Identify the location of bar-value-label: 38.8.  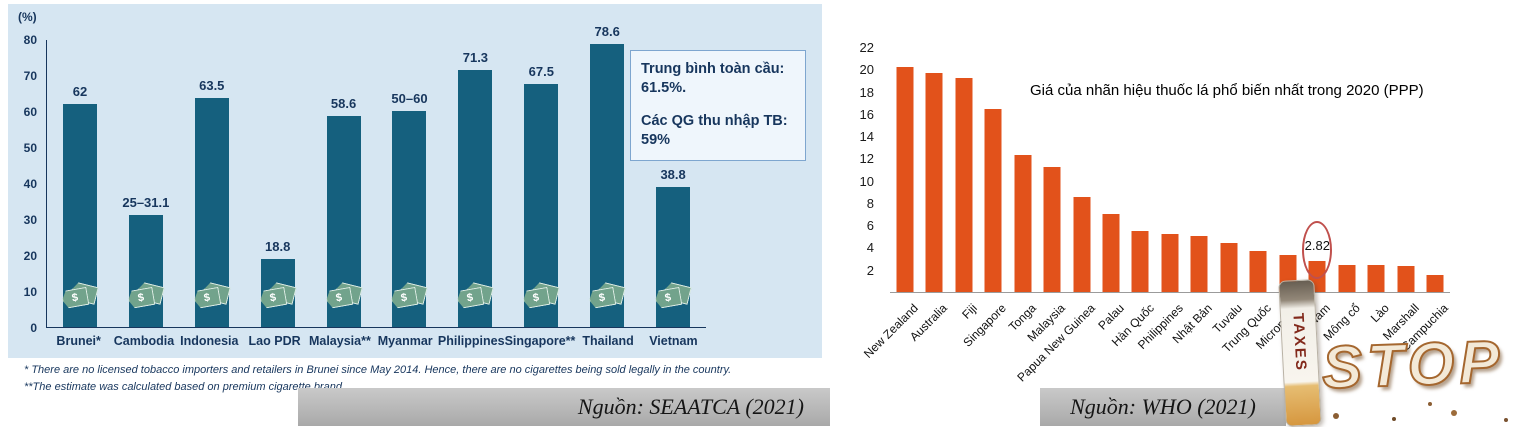
(673, 175).